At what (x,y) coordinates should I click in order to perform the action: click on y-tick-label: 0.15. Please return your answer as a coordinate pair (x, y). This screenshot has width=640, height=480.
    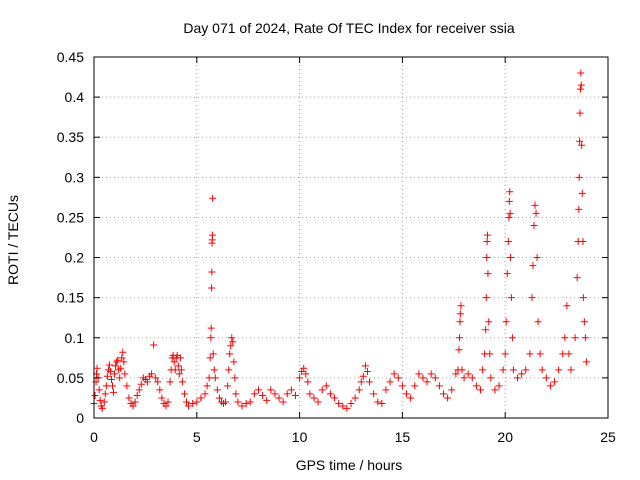
    Looking at the image, I should click on (70, 298).